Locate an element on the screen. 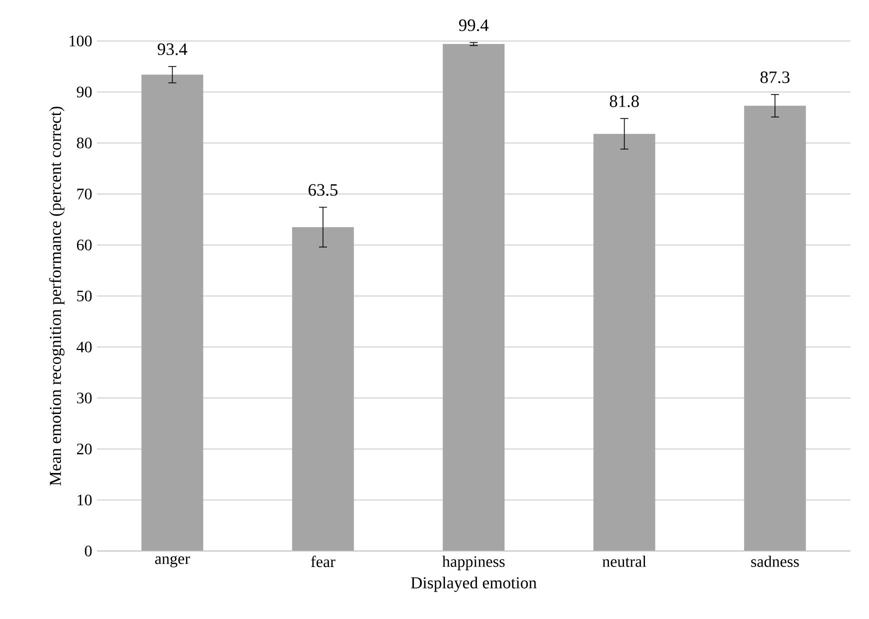 The width and height of the screenshot is (869, 619). data-label: 81.8 is located at coordinates (624, 101).